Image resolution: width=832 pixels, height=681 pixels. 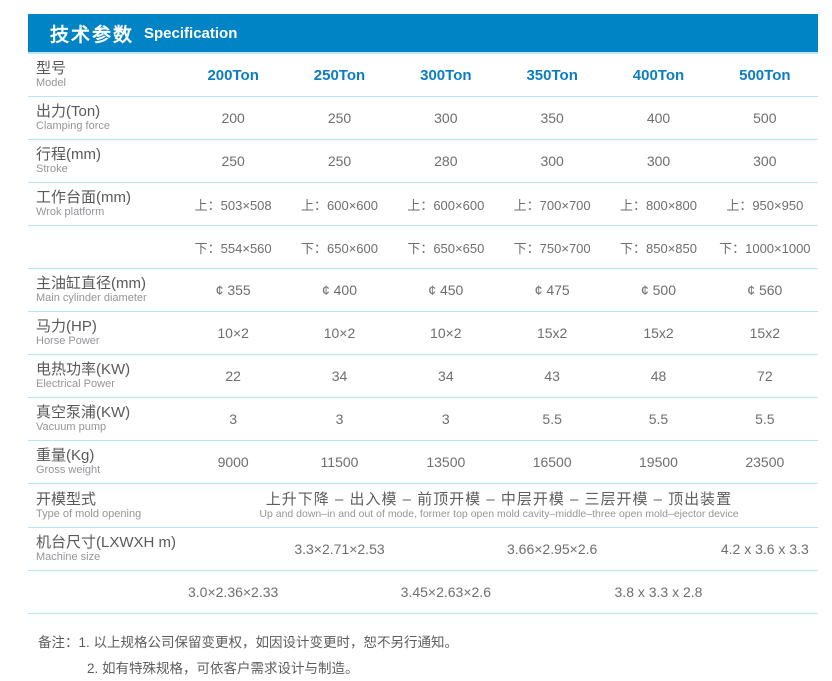 What do you see at coordinates (658, 592) in the screenshot?
I see `machine-size-cell: 3.8 x 3.3 x 2.8` at bounding box center [658, 592].